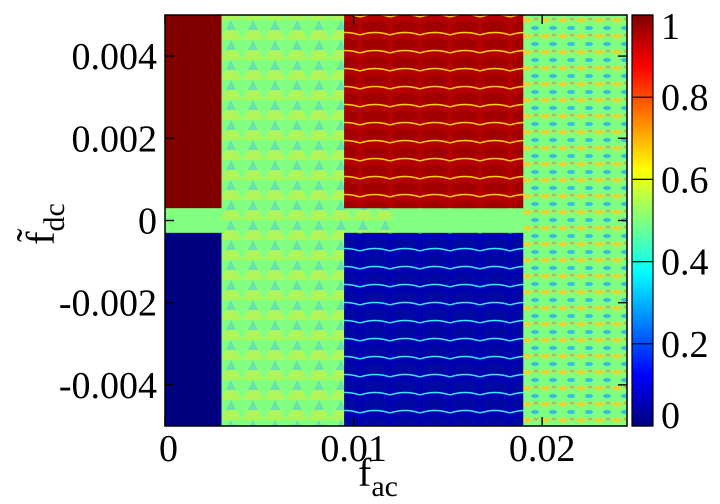 Image resolution: width=720 pixels, height=504 pixels. I want to click on y-tick-label: -0.004, so click(108, 386).